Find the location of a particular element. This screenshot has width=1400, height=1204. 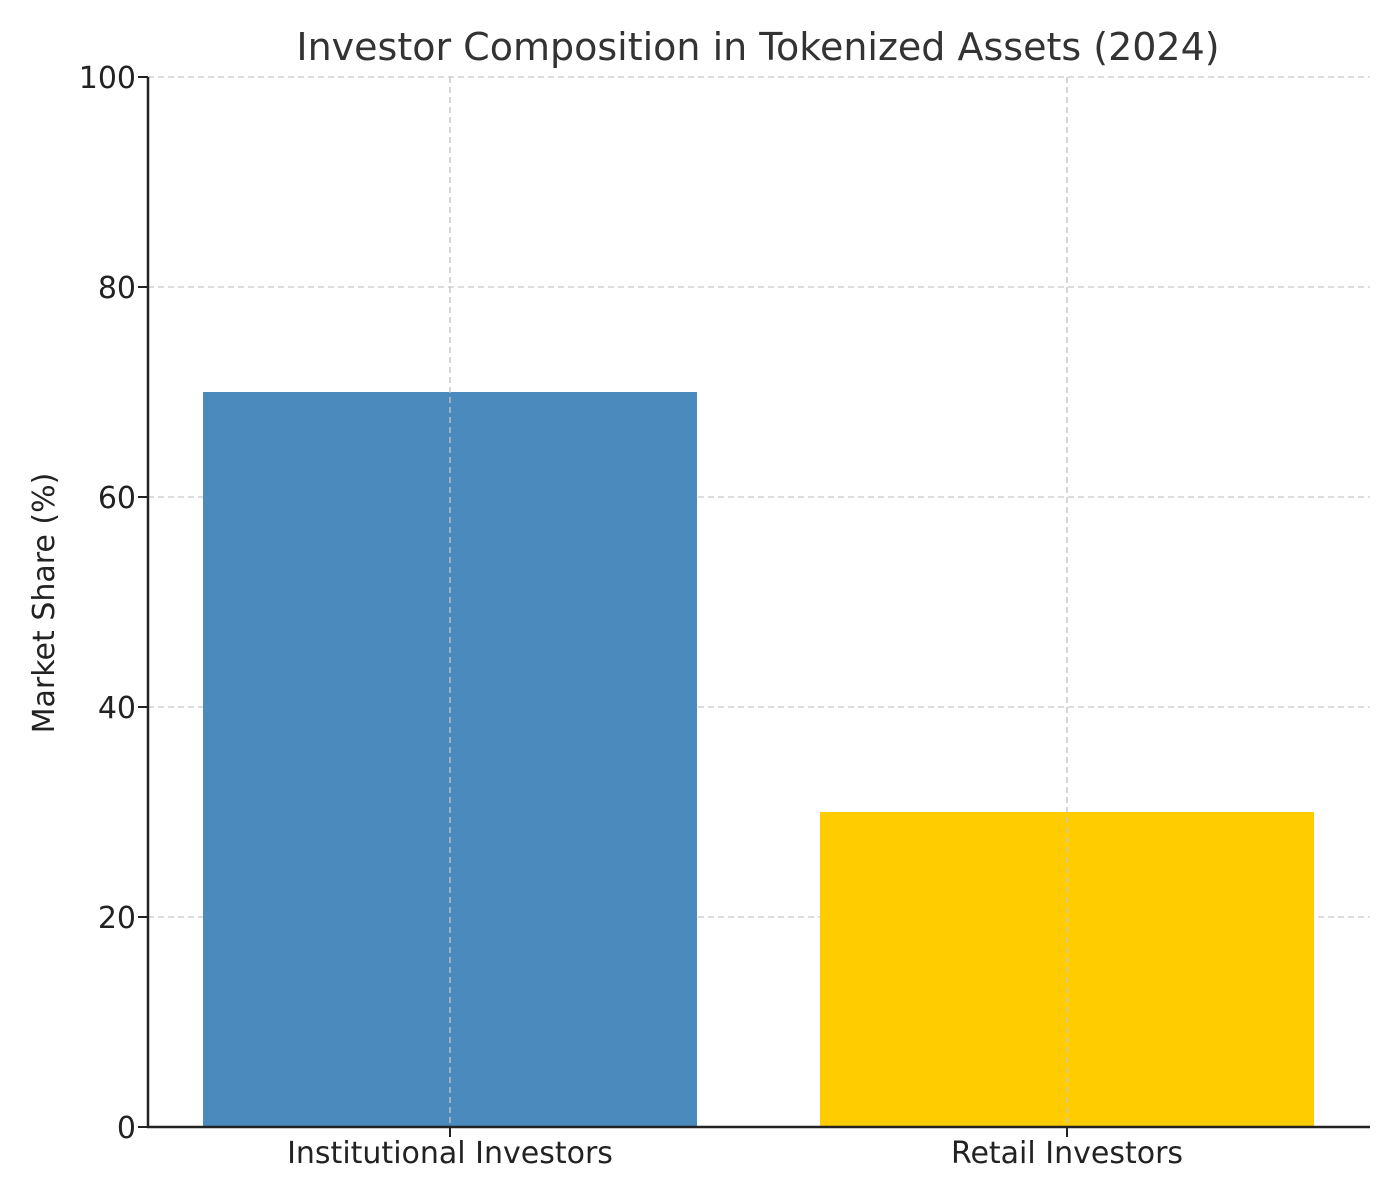

x-tick-label-institutional-investors: Institutional Investors is located at coordinates (450, 1153).